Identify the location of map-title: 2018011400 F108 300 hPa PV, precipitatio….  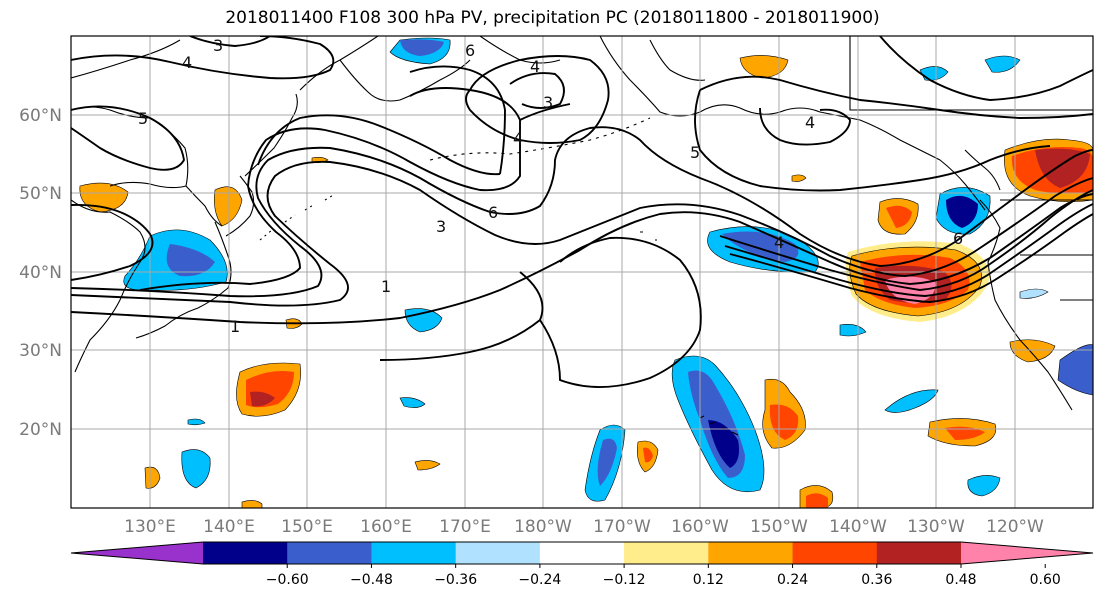
(552, 18).